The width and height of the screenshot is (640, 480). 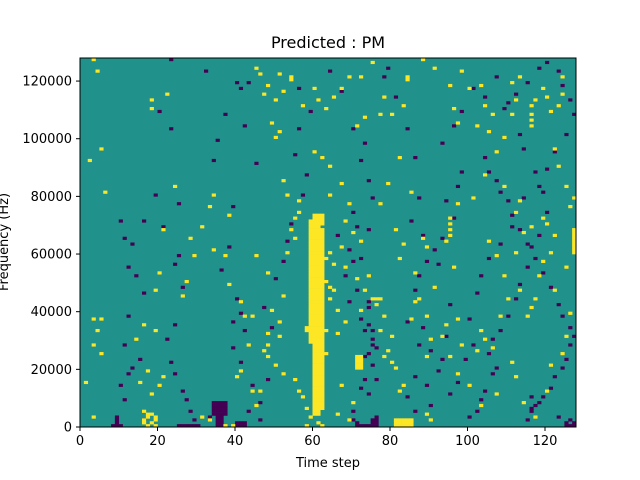 What do you see at coordinates (235, 441) in the screenshot?
I see `x-tick-label: 40` at bounding box center [235, 441].